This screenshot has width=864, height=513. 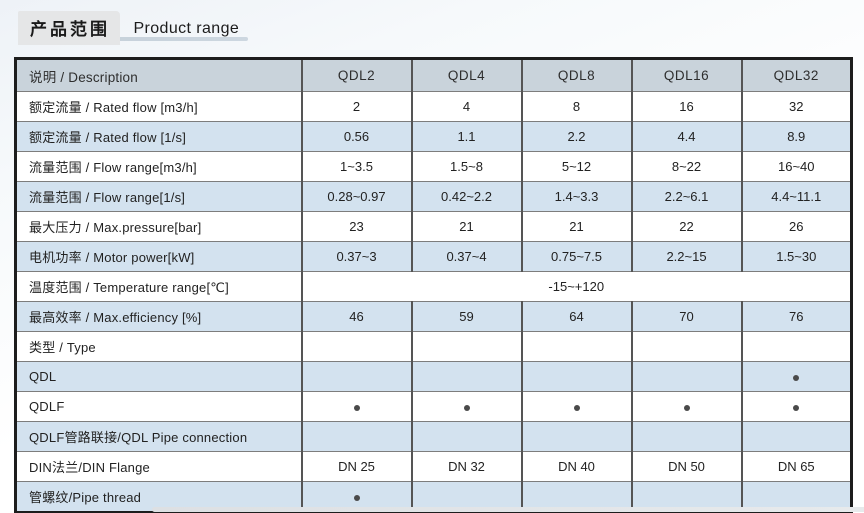 What do you see at coordinates (686, 256) in the screenshot?
I see `value-cell: 2.2~15` at bounding box center [686, 256].